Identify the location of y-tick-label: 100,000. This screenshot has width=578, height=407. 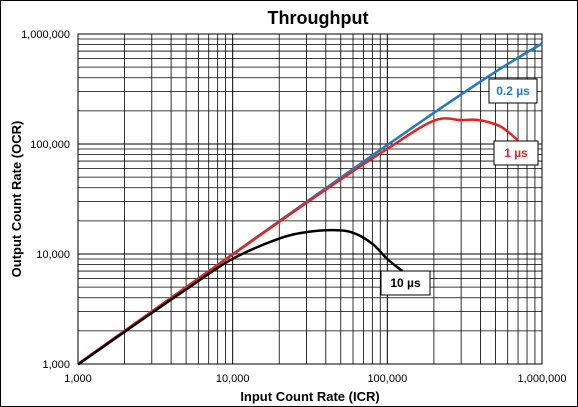
(50, 145).